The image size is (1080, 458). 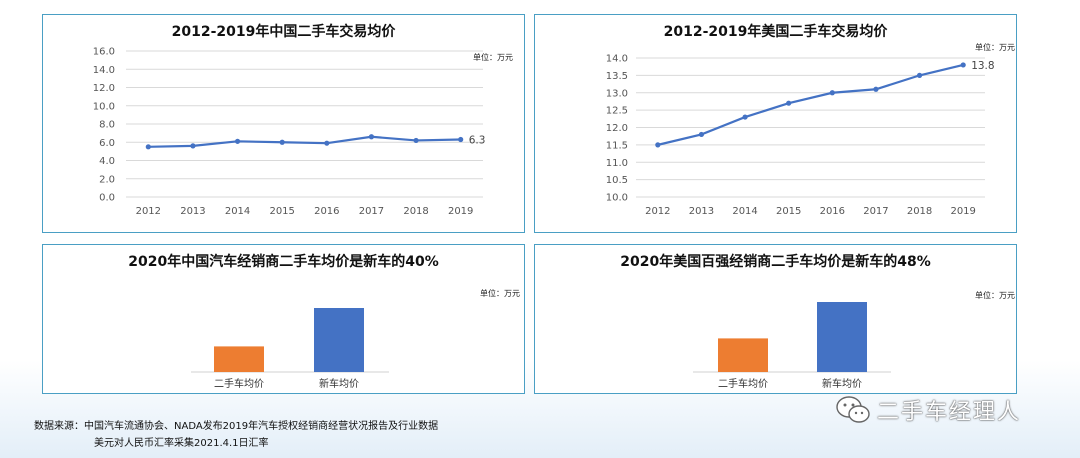 I want to click on source-line-2: 美元对人民币汇率采集2021.4.1日汇率, so click(x=181, y=443).